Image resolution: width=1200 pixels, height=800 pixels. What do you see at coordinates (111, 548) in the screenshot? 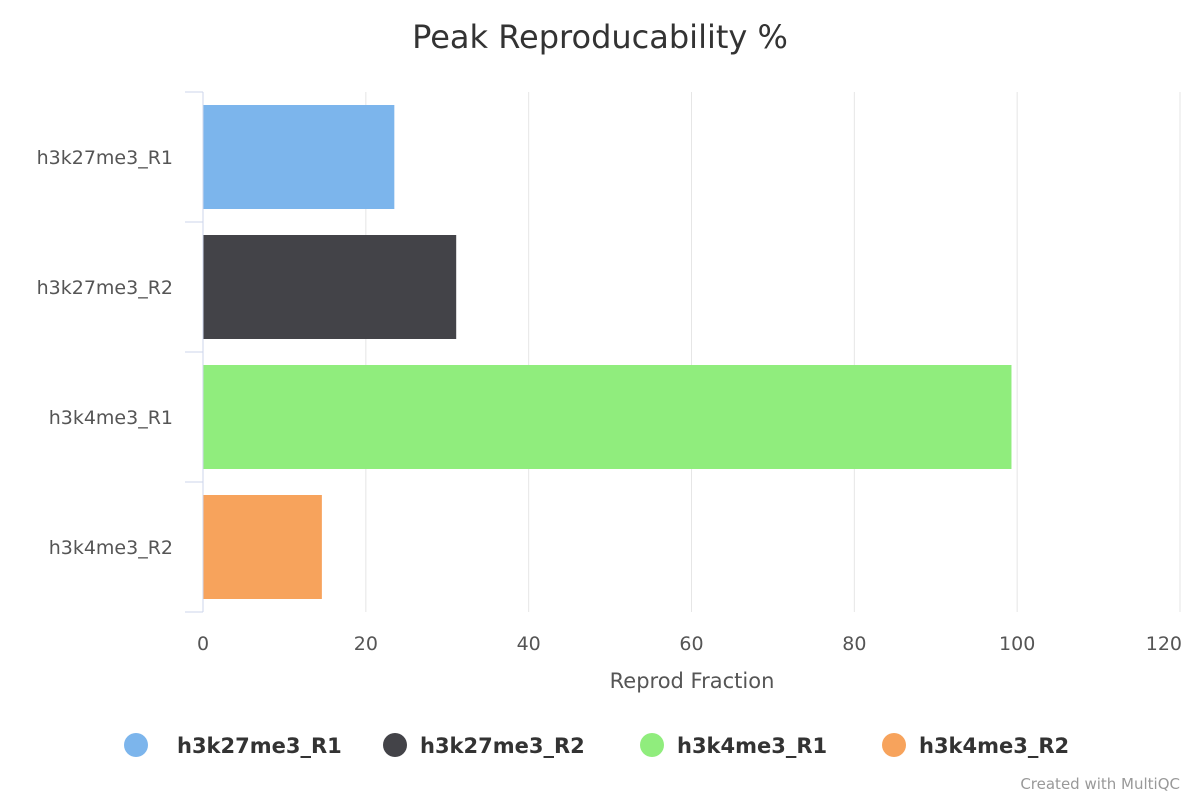
I see `category-label: h3k4me3_R2` at bounding box center [111, 548].